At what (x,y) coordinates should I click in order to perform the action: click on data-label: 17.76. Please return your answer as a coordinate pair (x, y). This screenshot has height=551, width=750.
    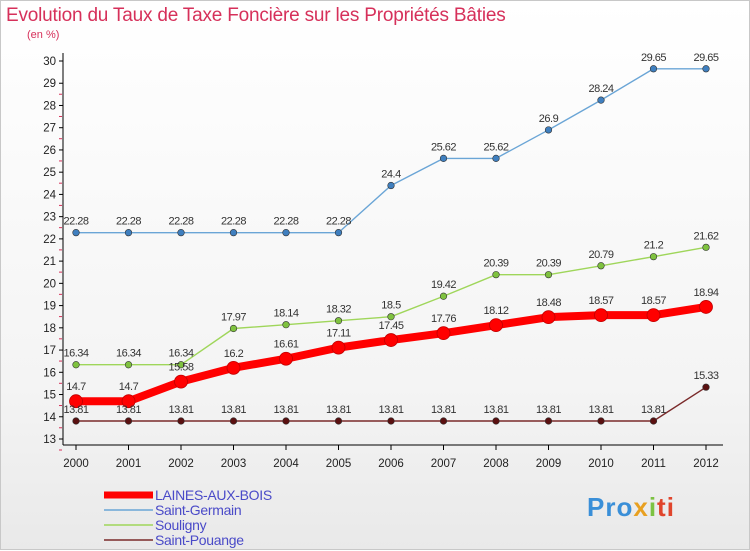
    Looking at the image, I should click on (443, 319).